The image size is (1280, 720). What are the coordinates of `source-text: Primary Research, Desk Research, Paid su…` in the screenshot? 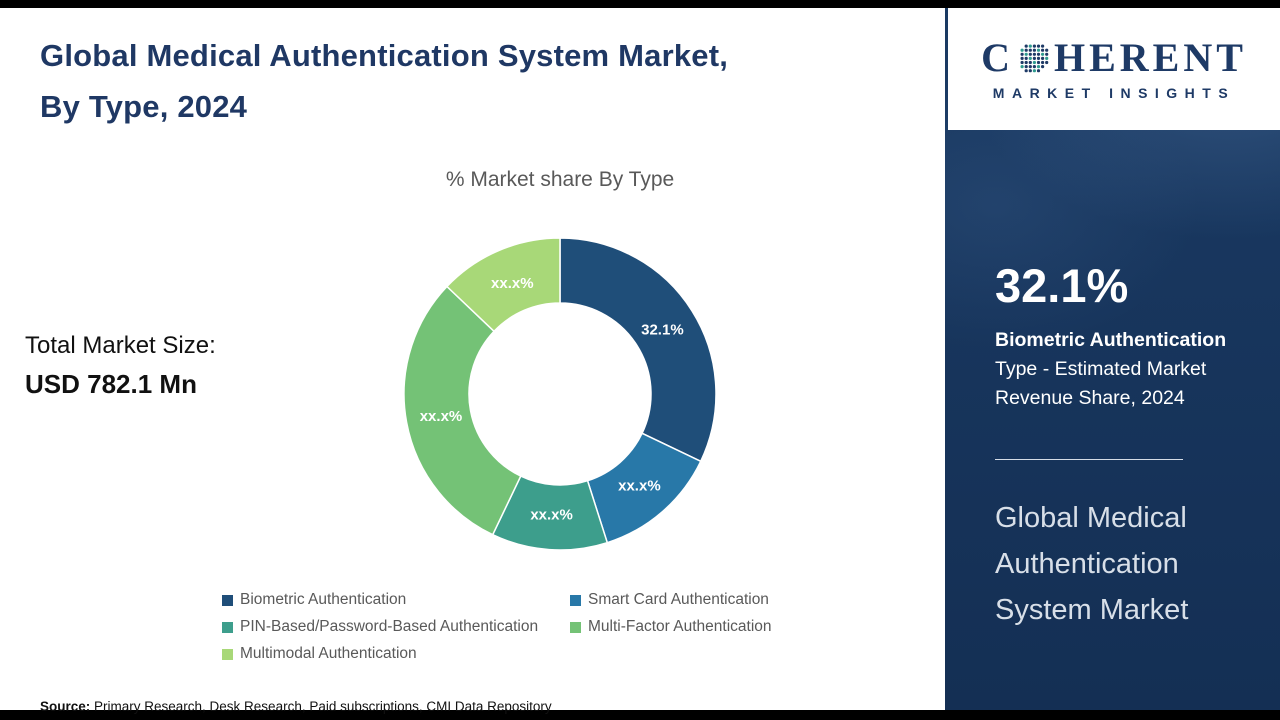 It's located at (321, 706).